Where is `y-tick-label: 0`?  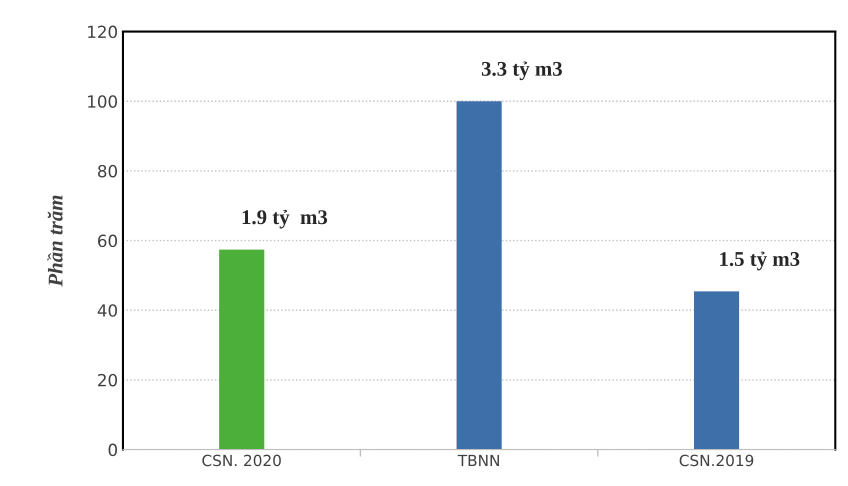
y-tick-label: 0 is located at coordinates (112, 450).